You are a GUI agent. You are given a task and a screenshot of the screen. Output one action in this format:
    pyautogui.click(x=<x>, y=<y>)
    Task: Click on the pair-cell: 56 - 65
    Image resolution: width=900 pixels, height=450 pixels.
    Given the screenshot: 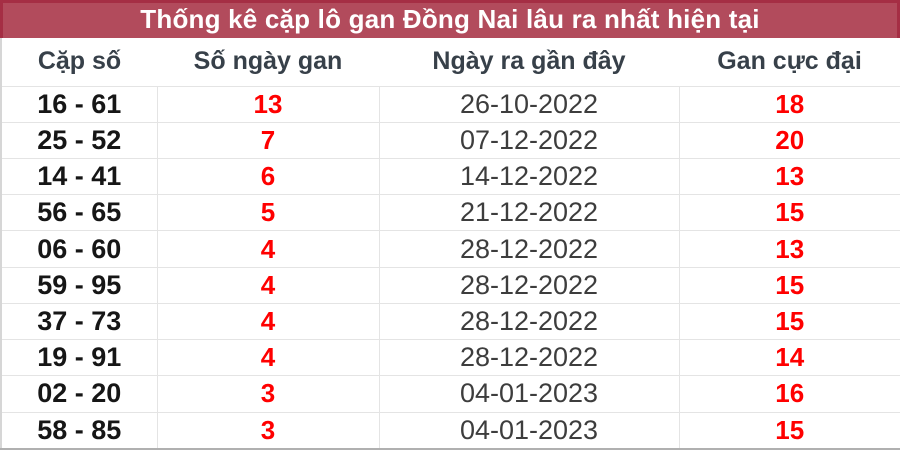 What is the action you would take?
    pyautogui.click(x=79, y=213)
    